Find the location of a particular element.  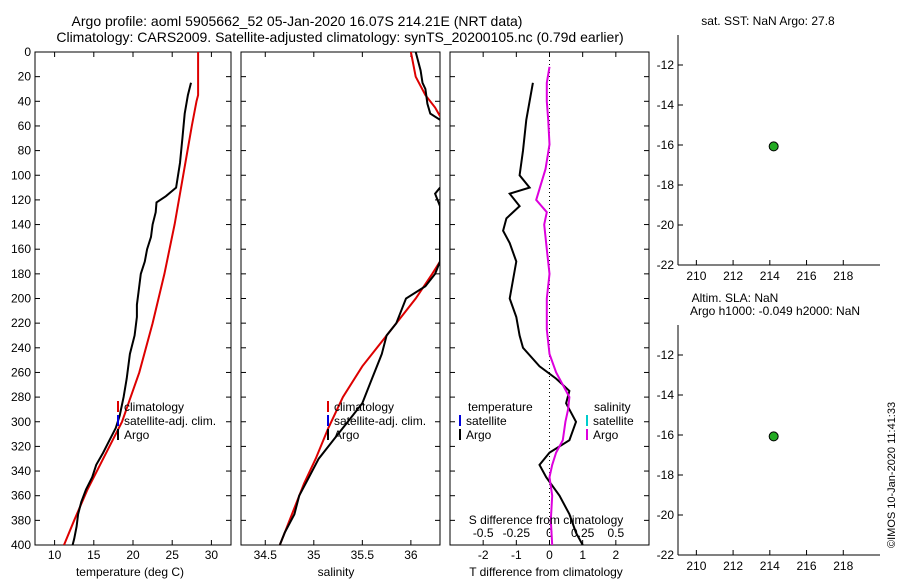

y-tick-label: 320 is located at coordinates (21, 446).